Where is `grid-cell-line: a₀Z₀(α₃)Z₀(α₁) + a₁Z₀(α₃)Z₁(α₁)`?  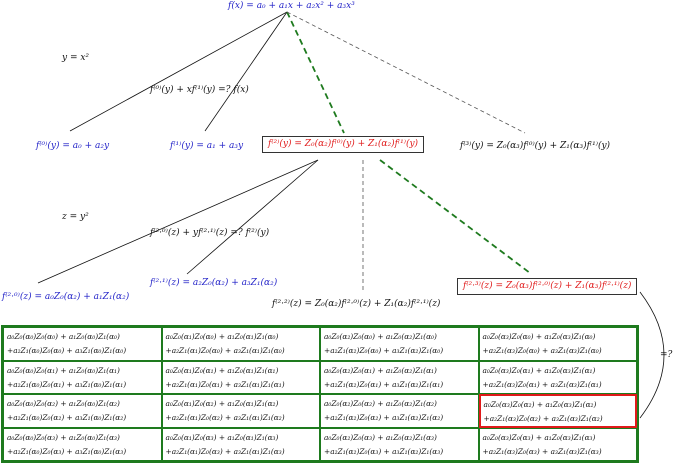 grid-cell-line: a₀Z₀(α₃)Z₀(α₁) + a₁Z₀(α₃)Z₁(α₁) is located at coordinates (539, 370).